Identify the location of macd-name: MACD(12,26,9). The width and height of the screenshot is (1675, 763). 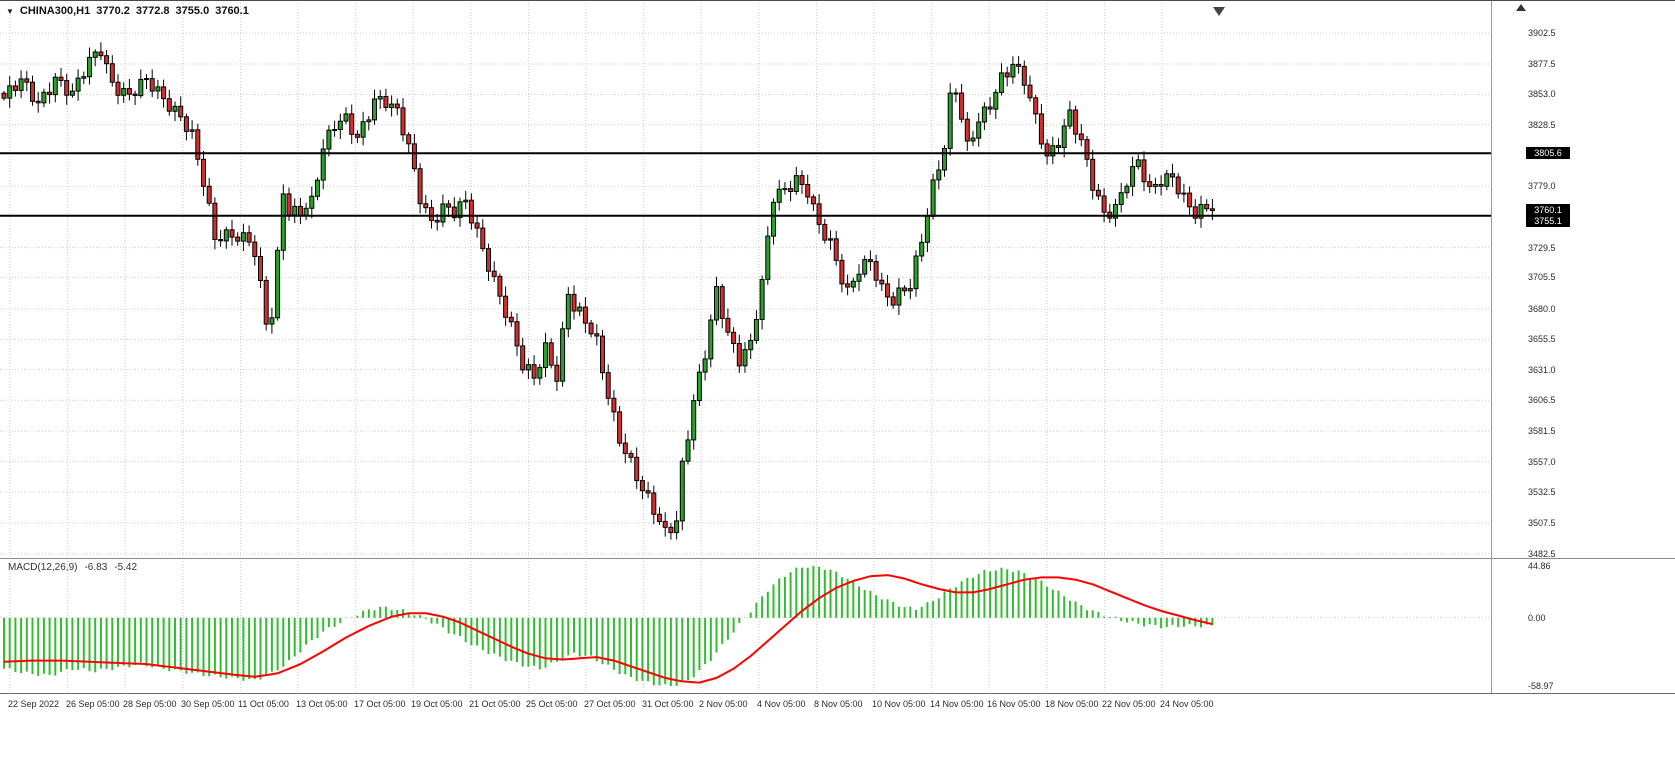
(43, 567).